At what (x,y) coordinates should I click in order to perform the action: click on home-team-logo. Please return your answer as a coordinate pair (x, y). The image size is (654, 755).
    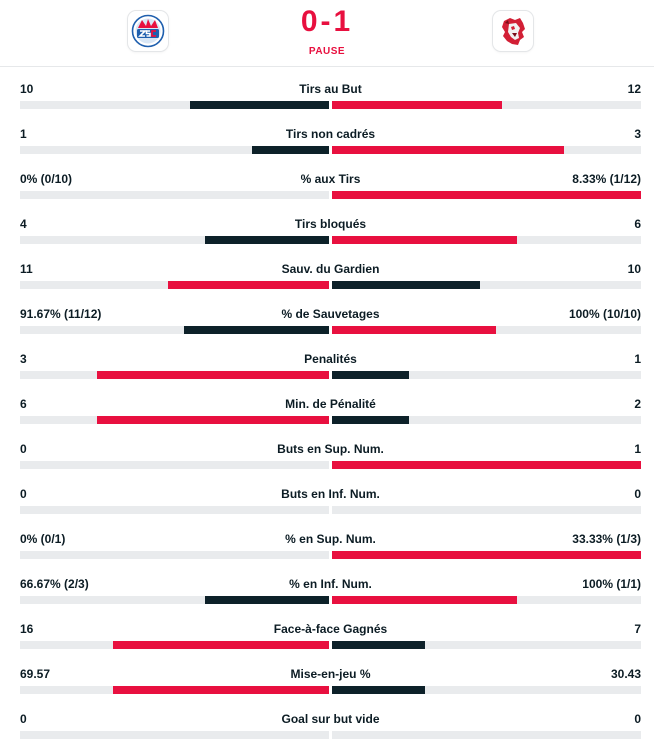
    Looking at the image, I should click on (148, 31).